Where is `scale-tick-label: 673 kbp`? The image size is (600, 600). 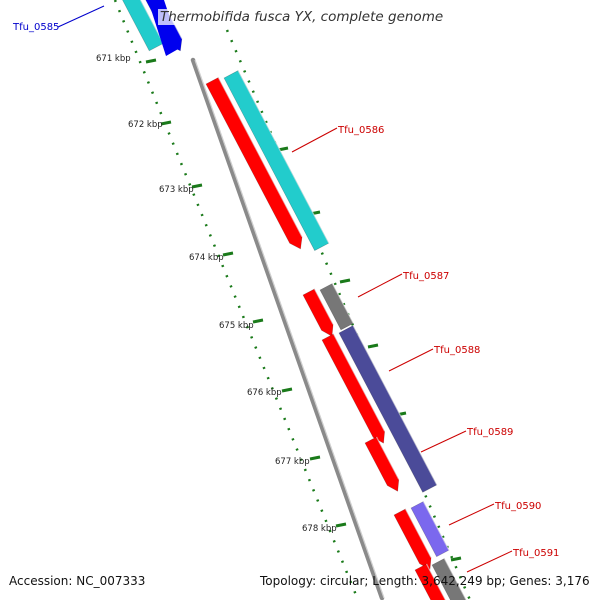 scale-tick-label: 673 kbp is located at coordinates (176, 190).